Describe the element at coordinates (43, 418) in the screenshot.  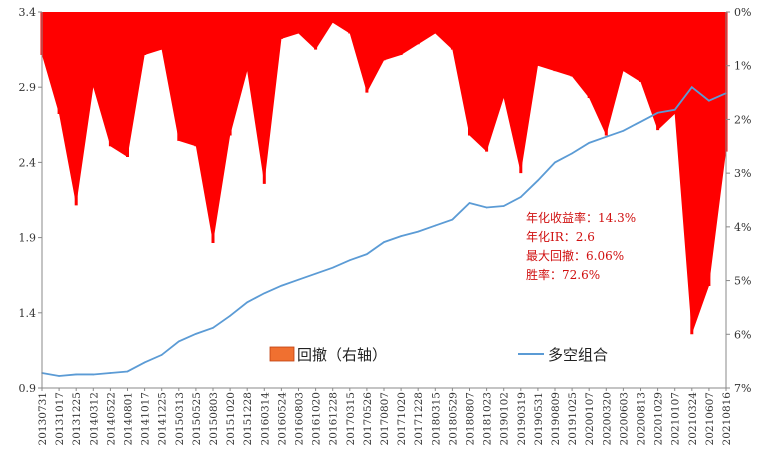
I see `x-tick-label: 20130731` at that location.